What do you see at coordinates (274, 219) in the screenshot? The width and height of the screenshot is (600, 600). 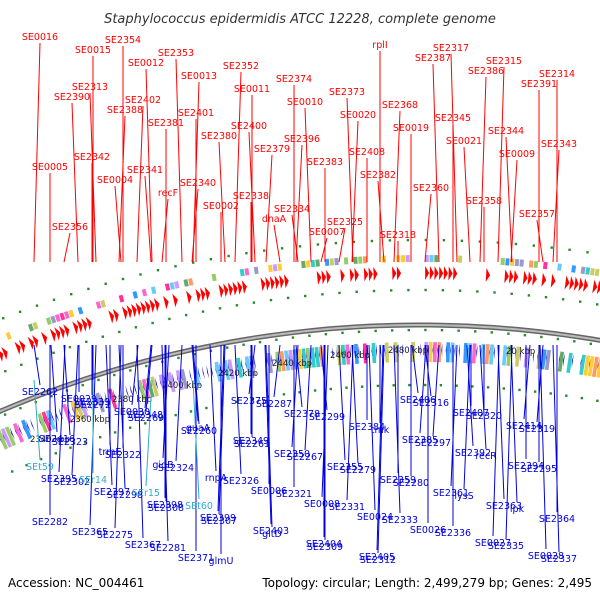 I see `gene-label: dnaA` at bounding box center [274, 219].